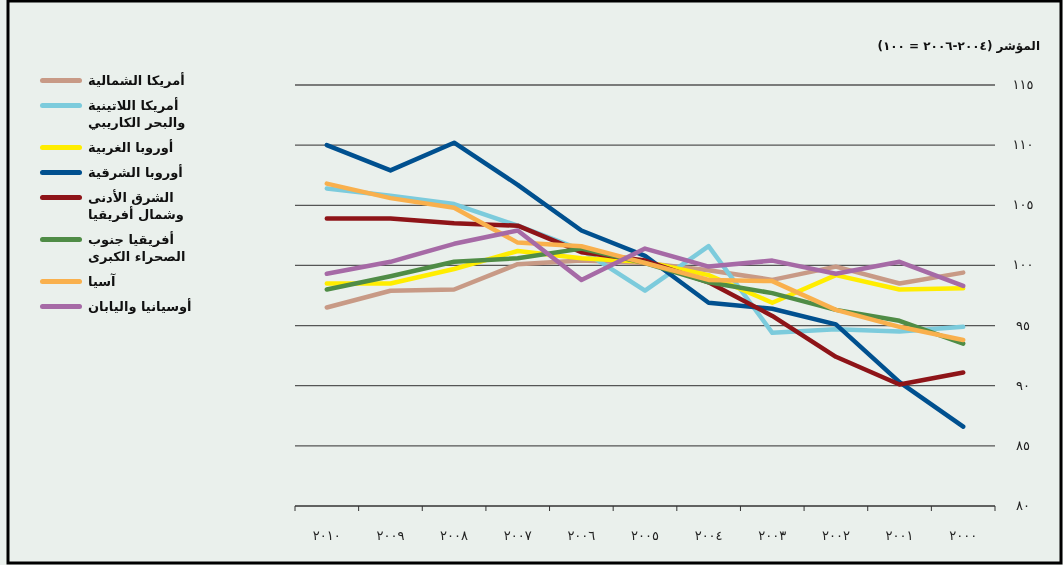 This screenshot has height=565, width=1063. Describe the element at coordinates (581, 535) in the screenshot. I see `x-tick-label: ٢٠٠٦` at that location.